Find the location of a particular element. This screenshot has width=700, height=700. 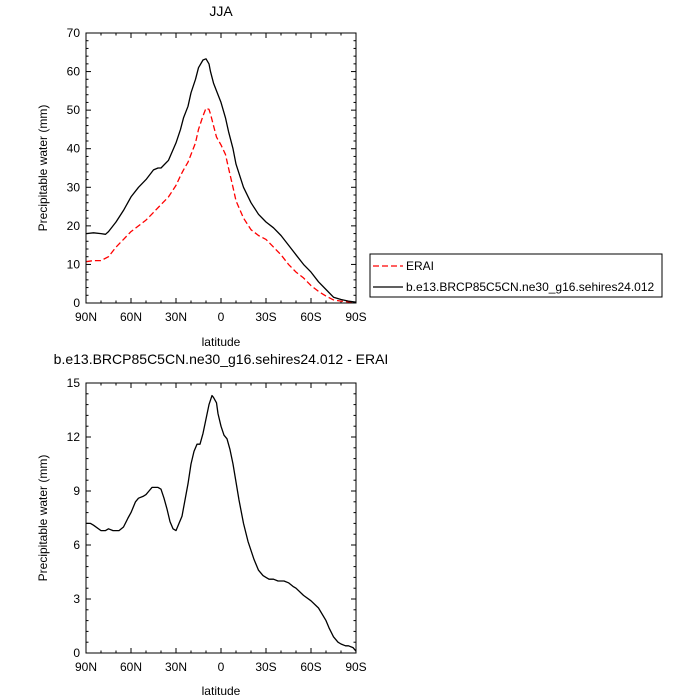

bottom-panel-ylabel: Precipitable water (mm) is located at coordinates (43, 518).